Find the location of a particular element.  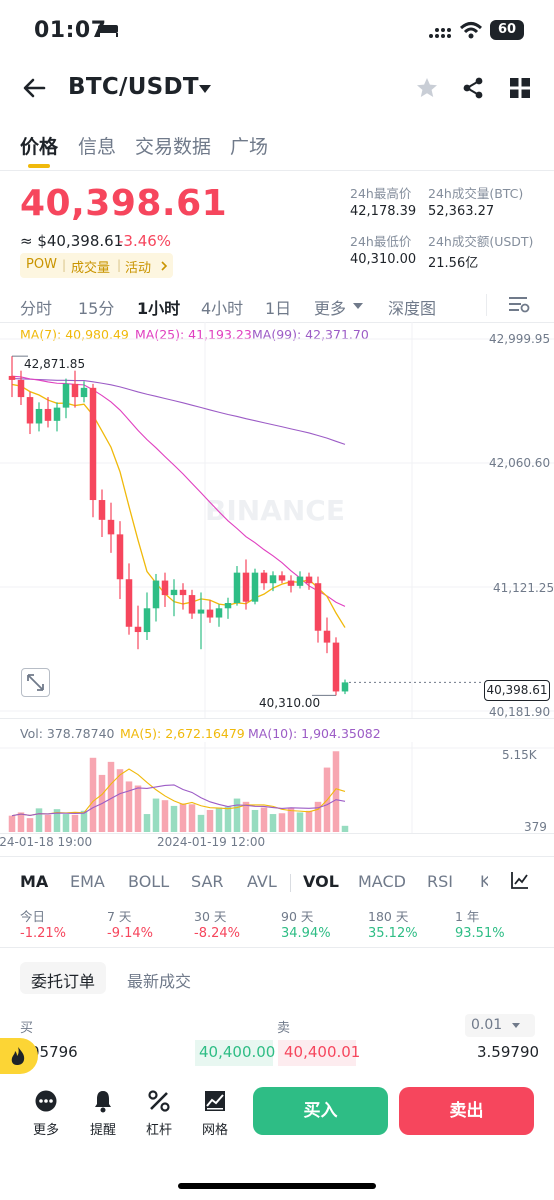

tab-trading-data: 交易数据 is located at coordinates (173, 147).